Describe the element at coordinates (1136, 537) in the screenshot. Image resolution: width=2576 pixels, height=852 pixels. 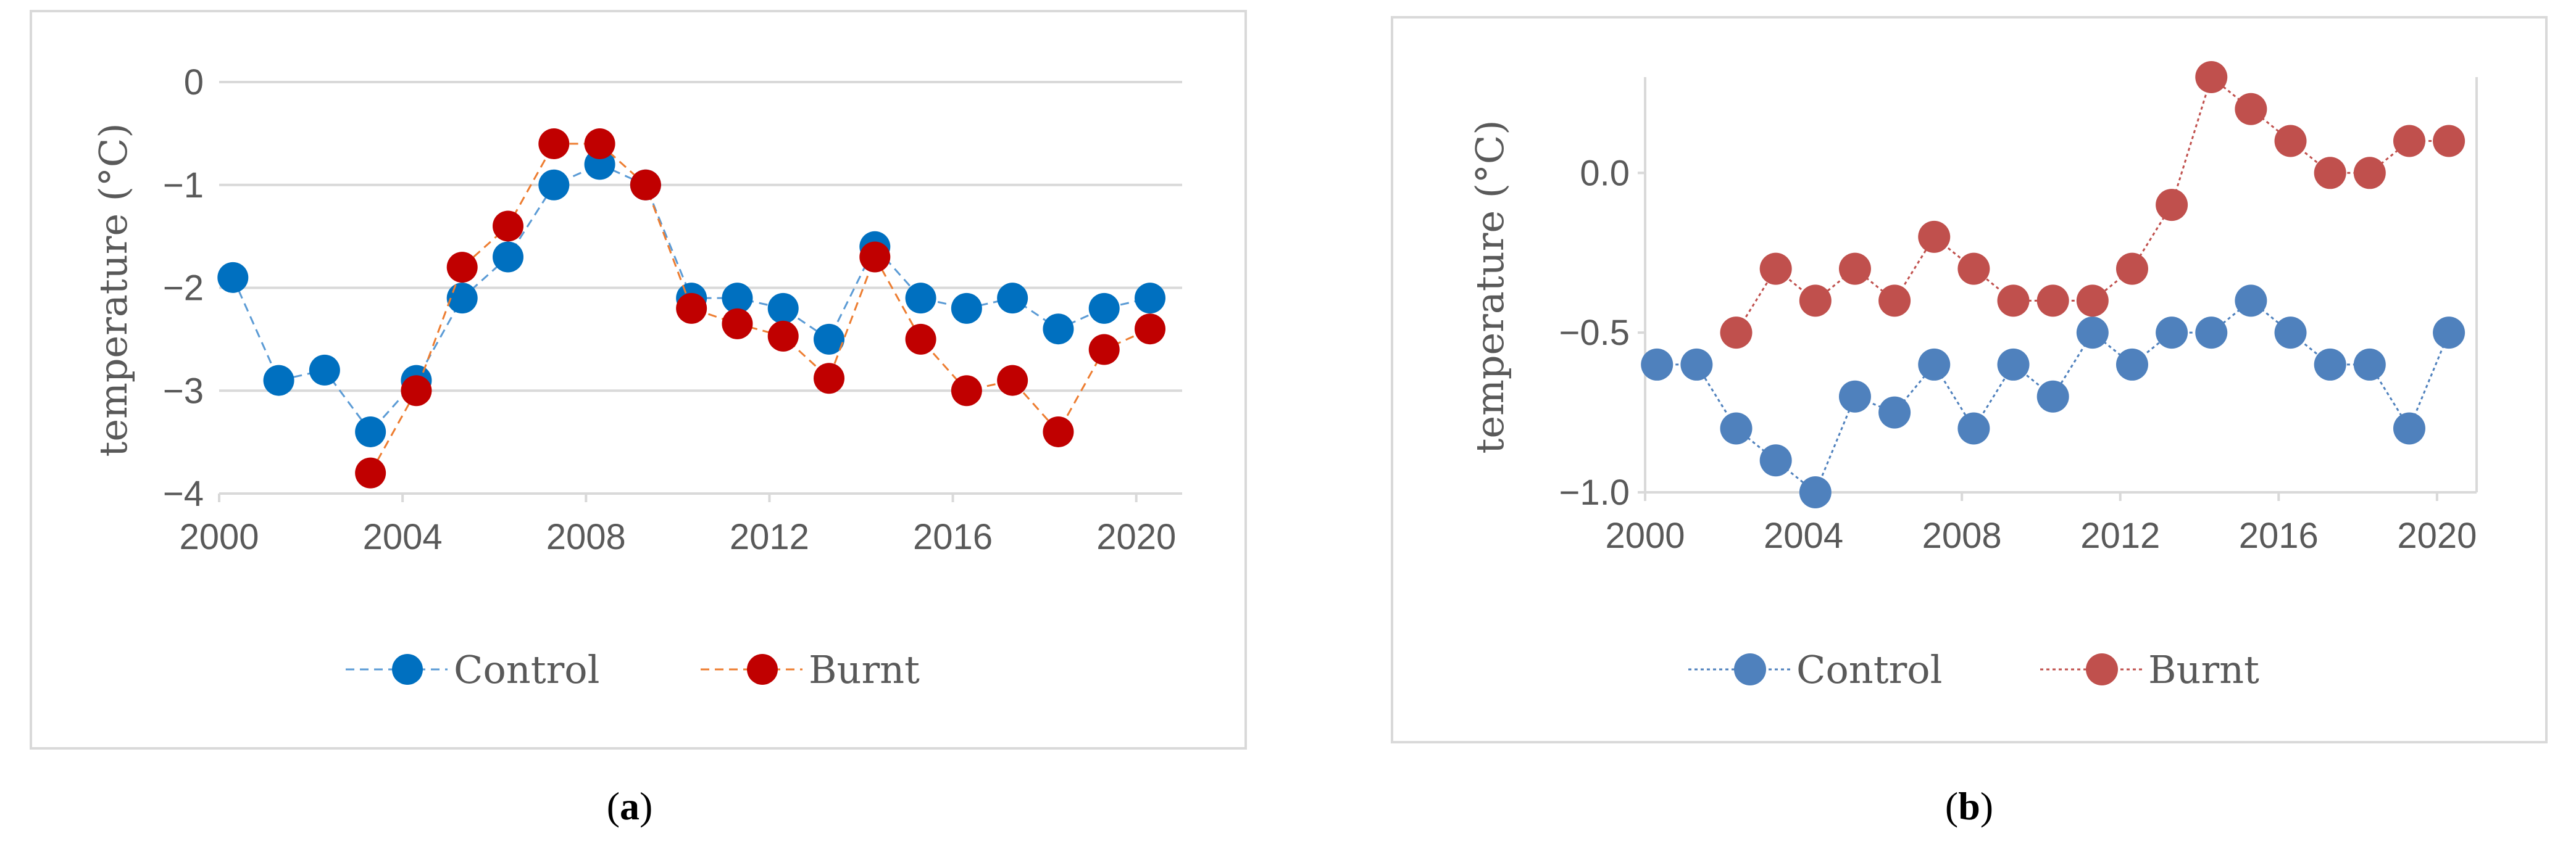
I see `chart-a-x-tick-label: 2020` at that location.